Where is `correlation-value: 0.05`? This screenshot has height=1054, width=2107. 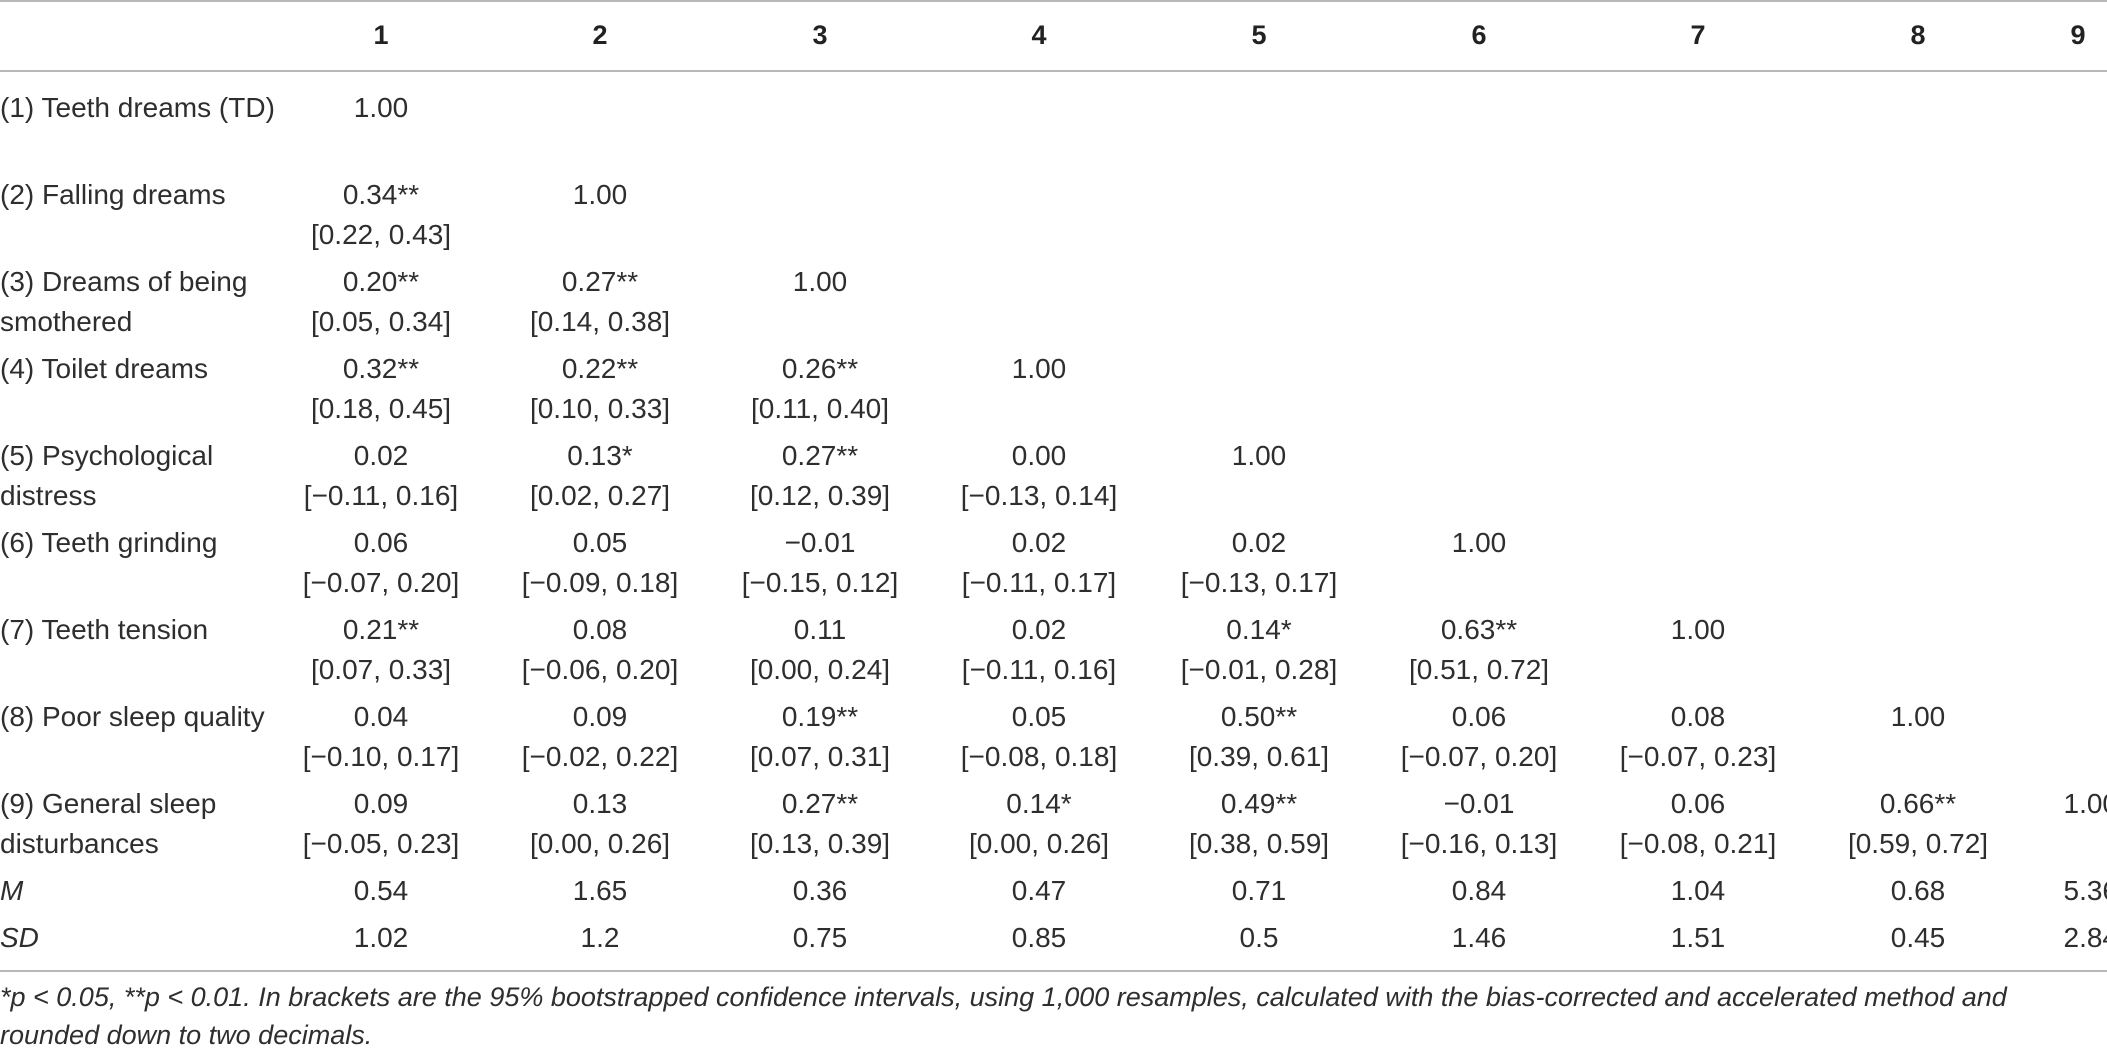 correlation-value: 0.05 is located at coordinates (600, 542).